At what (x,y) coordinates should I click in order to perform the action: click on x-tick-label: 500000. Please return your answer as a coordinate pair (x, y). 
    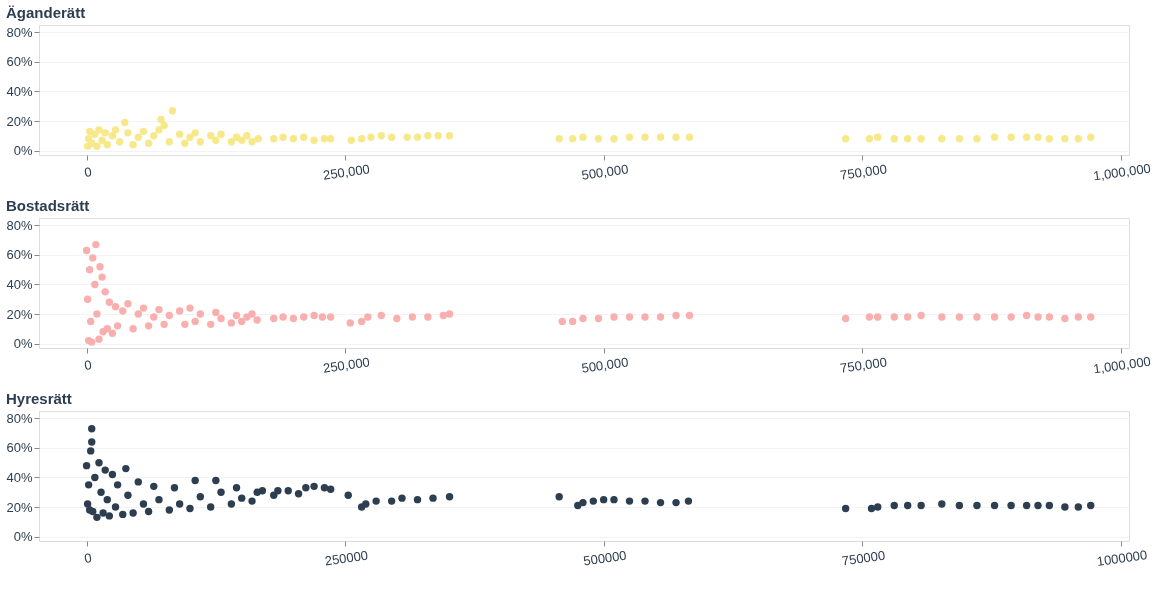
    Looking at the image, I should click on (605, 558).